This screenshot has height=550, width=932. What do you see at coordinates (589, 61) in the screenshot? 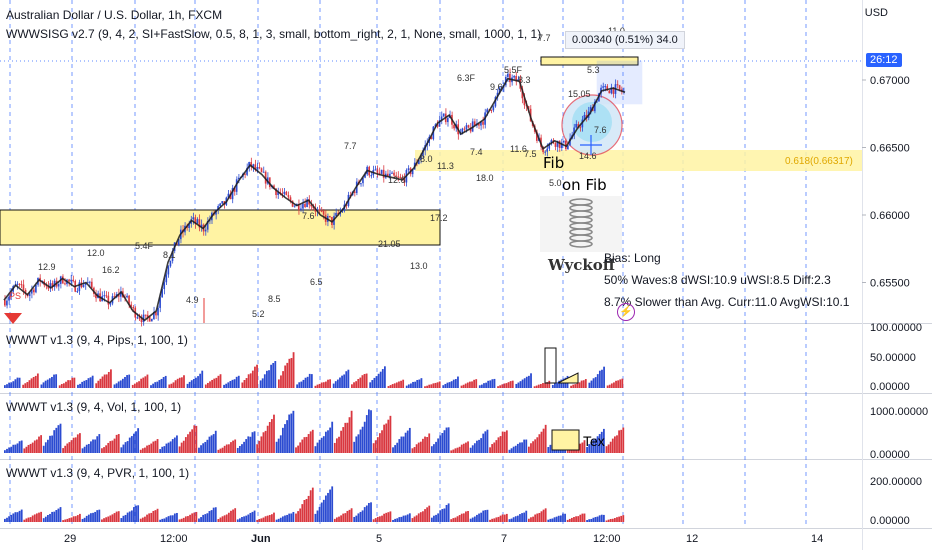
I see `top-zone` at bounding box center [589, 61].